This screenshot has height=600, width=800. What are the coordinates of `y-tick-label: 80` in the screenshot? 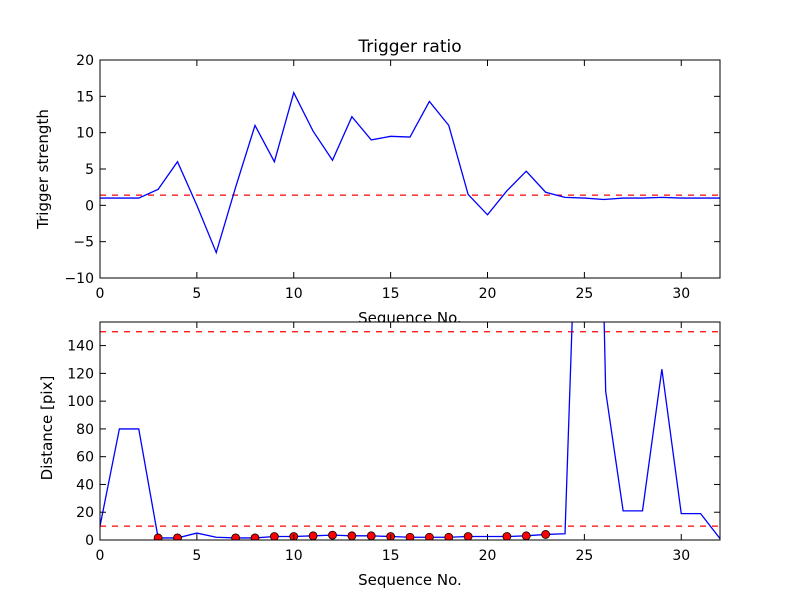 It's located at (85, 430).